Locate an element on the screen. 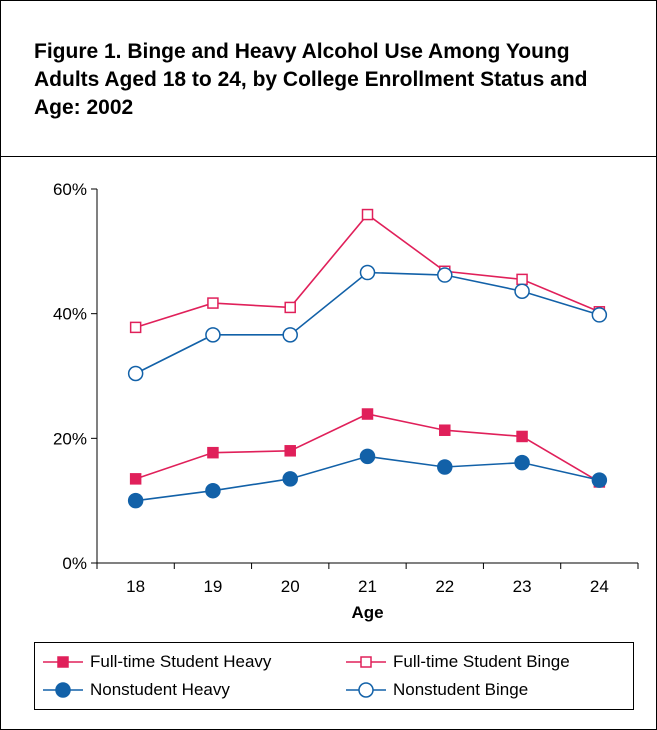  y-tick-label: 40% is located at coordinates (70, 314).